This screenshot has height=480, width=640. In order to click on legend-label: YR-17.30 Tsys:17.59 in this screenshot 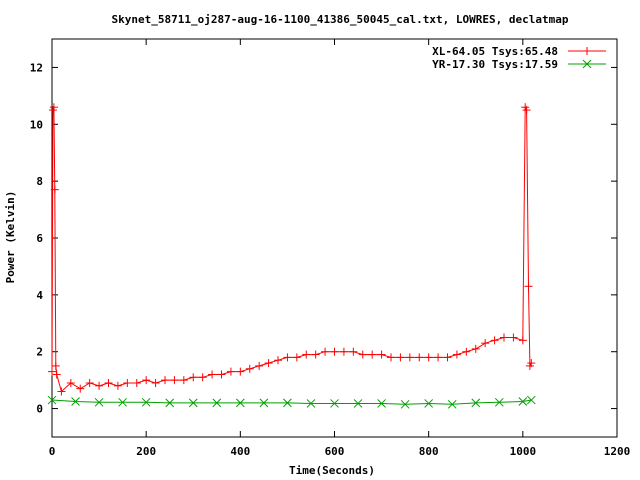, I will do `click(495, 64)`.